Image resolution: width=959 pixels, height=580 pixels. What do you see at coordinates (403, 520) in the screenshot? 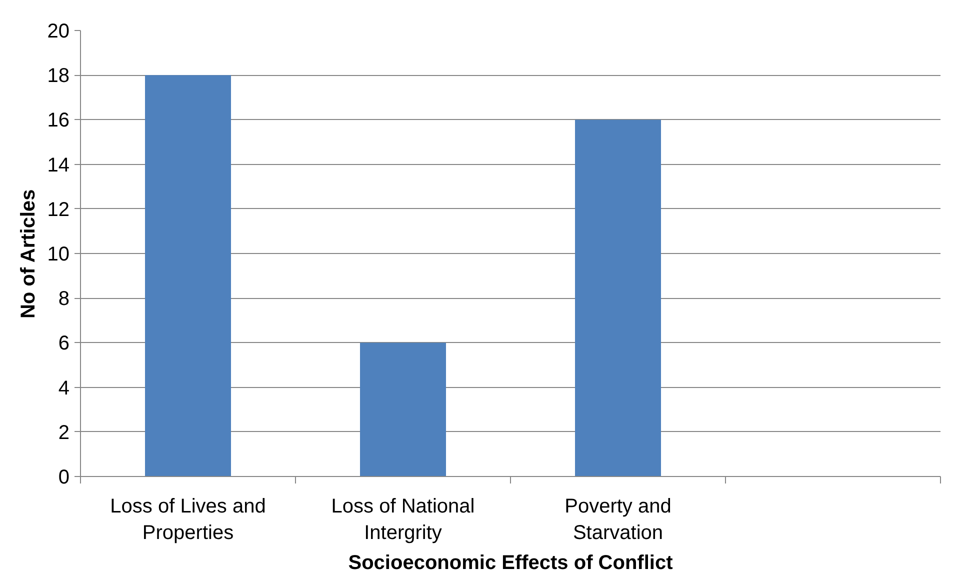
I see `x-tick-label: Loss of National Intergrity` at bounding box center [403, 520].